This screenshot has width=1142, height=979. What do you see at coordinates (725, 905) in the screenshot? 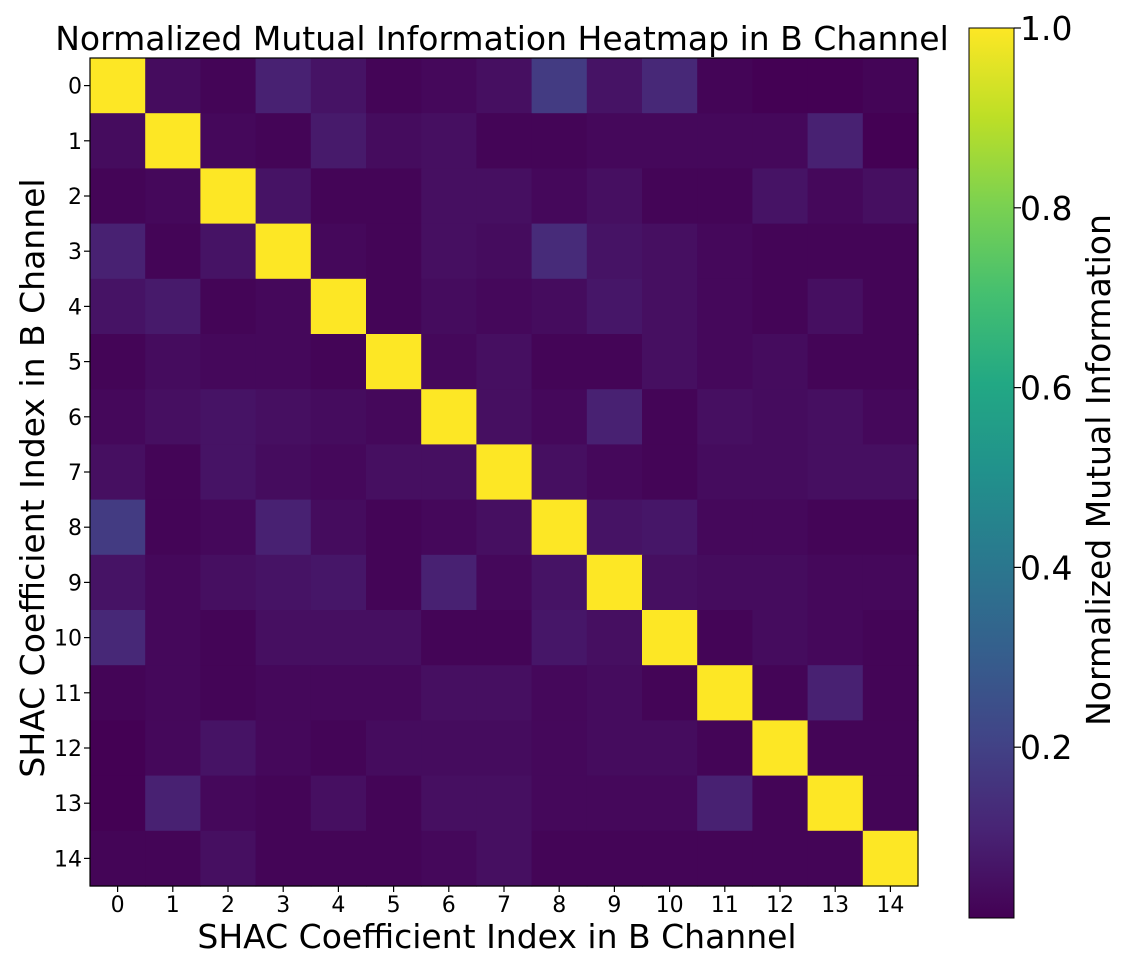
I see `x-tick-label: 11` at bounding box center [725, 905].